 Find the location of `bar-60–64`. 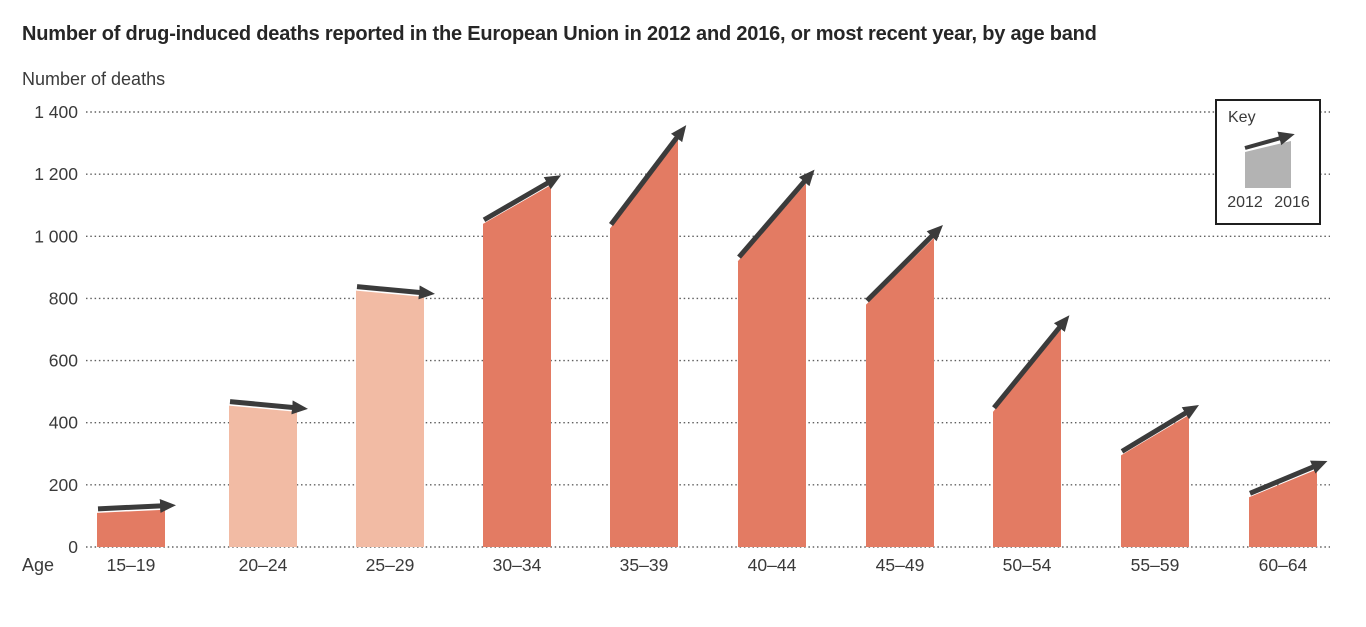

bar-60–64 is located at coordinates (1283, 508).